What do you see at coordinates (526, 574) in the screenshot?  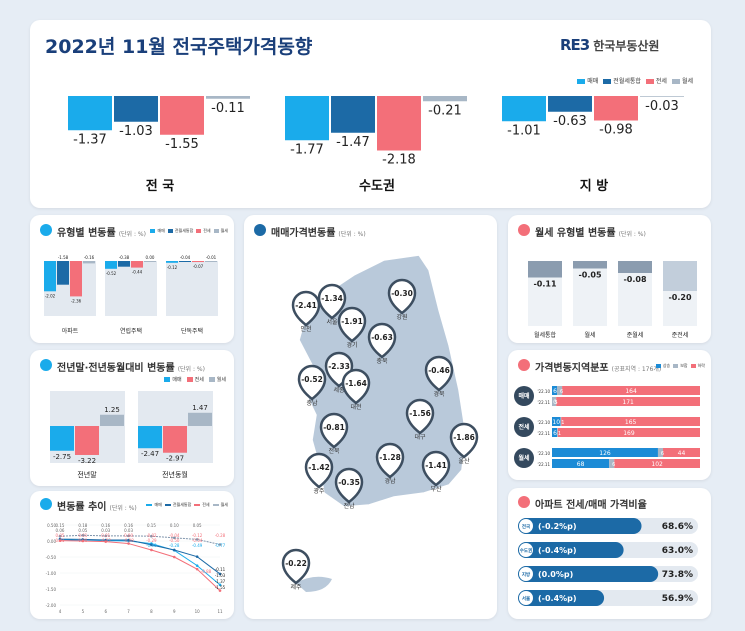 I see `region-label: 지방` at bounding box center [526, 574].